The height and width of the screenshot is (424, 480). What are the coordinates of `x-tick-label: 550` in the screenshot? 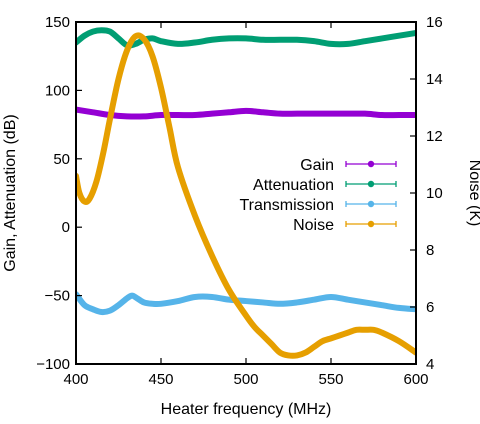 It's located at (330, 379).